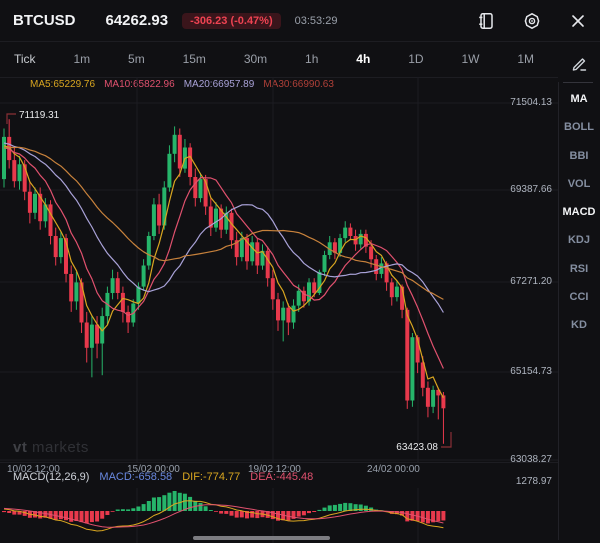 This screenshot has width=600, height=543. I want to click on sidebar-item-cci: CCI, so click(579, 296).